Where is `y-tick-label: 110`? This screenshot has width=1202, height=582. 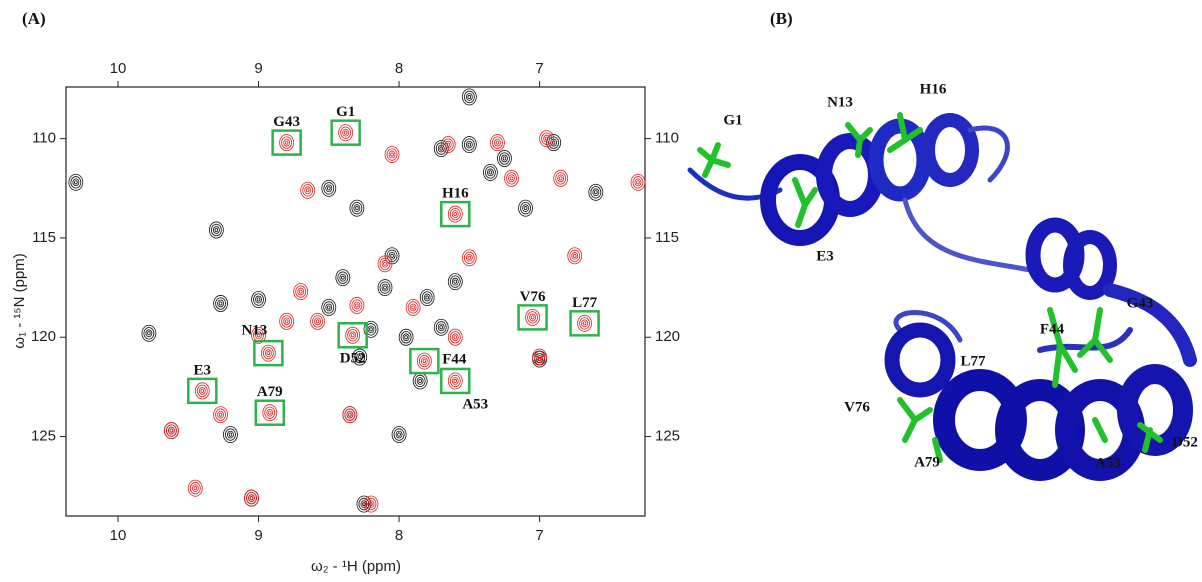 y-tick-label: 110 is located at coordinates (44, 138).